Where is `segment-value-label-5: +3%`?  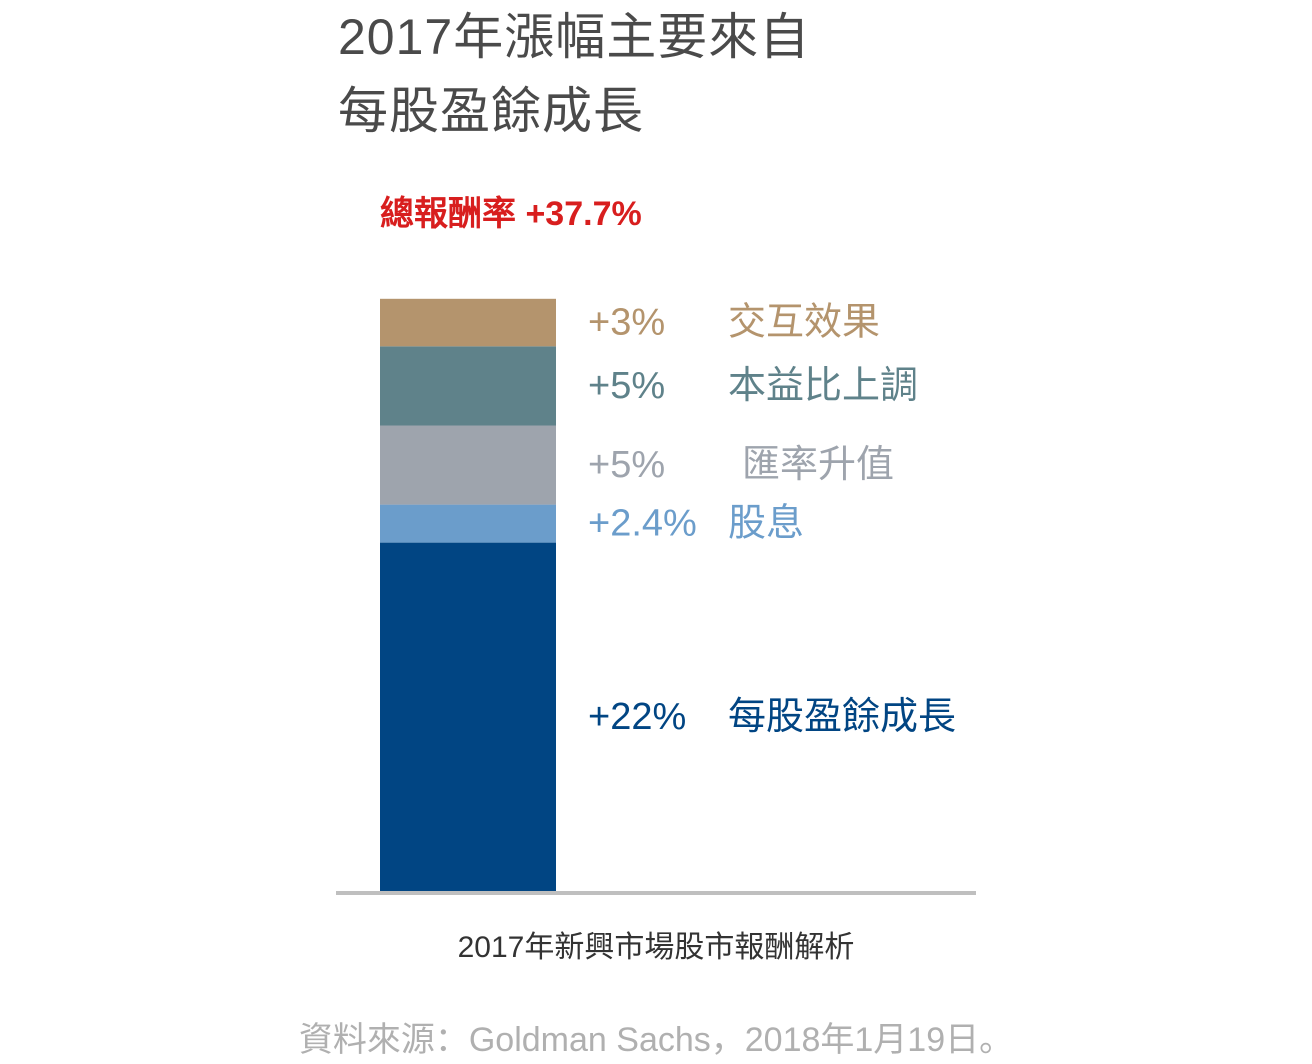 segment-value-label-5: +3% is located at coordinates (626, 323).